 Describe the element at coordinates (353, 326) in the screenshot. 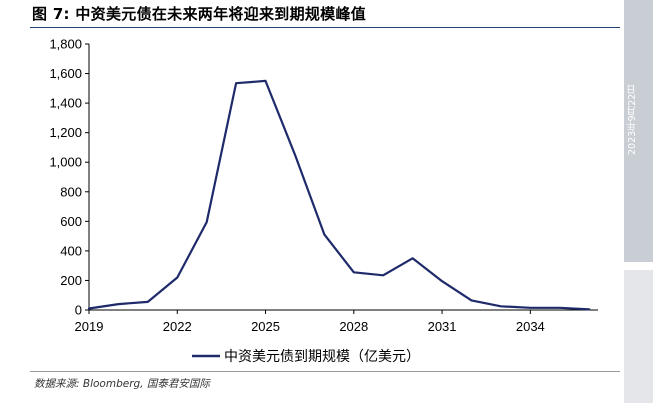

I see `x-tick-label: 2028` at that location.